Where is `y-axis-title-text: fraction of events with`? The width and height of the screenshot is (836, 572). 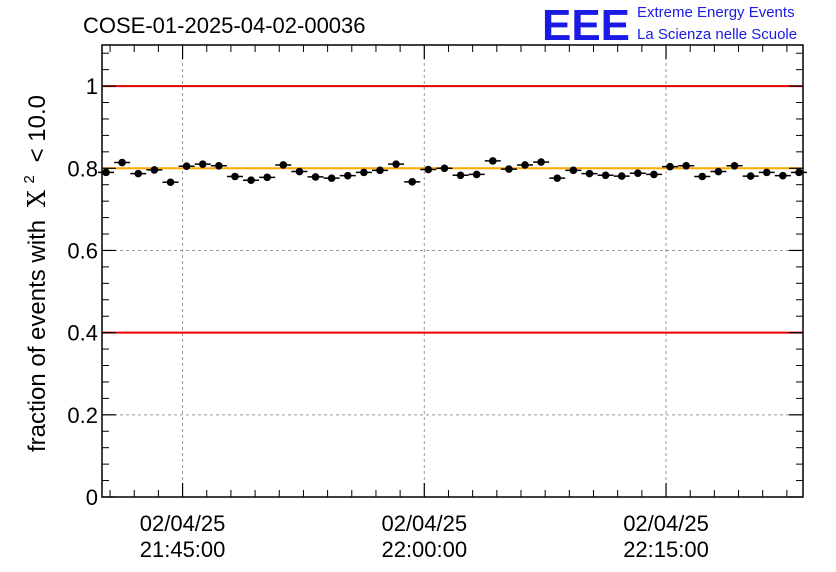
y-axis-title-text: fraction of events with is located at coordinates (37, 336).